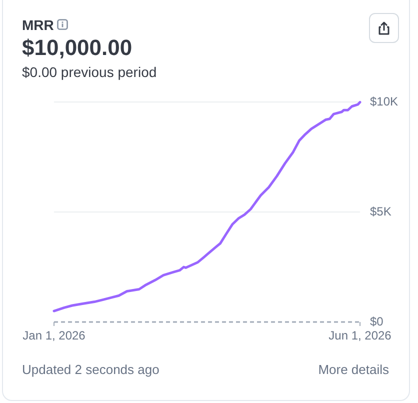 The width and height of the screenshot is (418, 403). I want to click on x-tick-label: Jan 1, 2026, so click(54, 335).